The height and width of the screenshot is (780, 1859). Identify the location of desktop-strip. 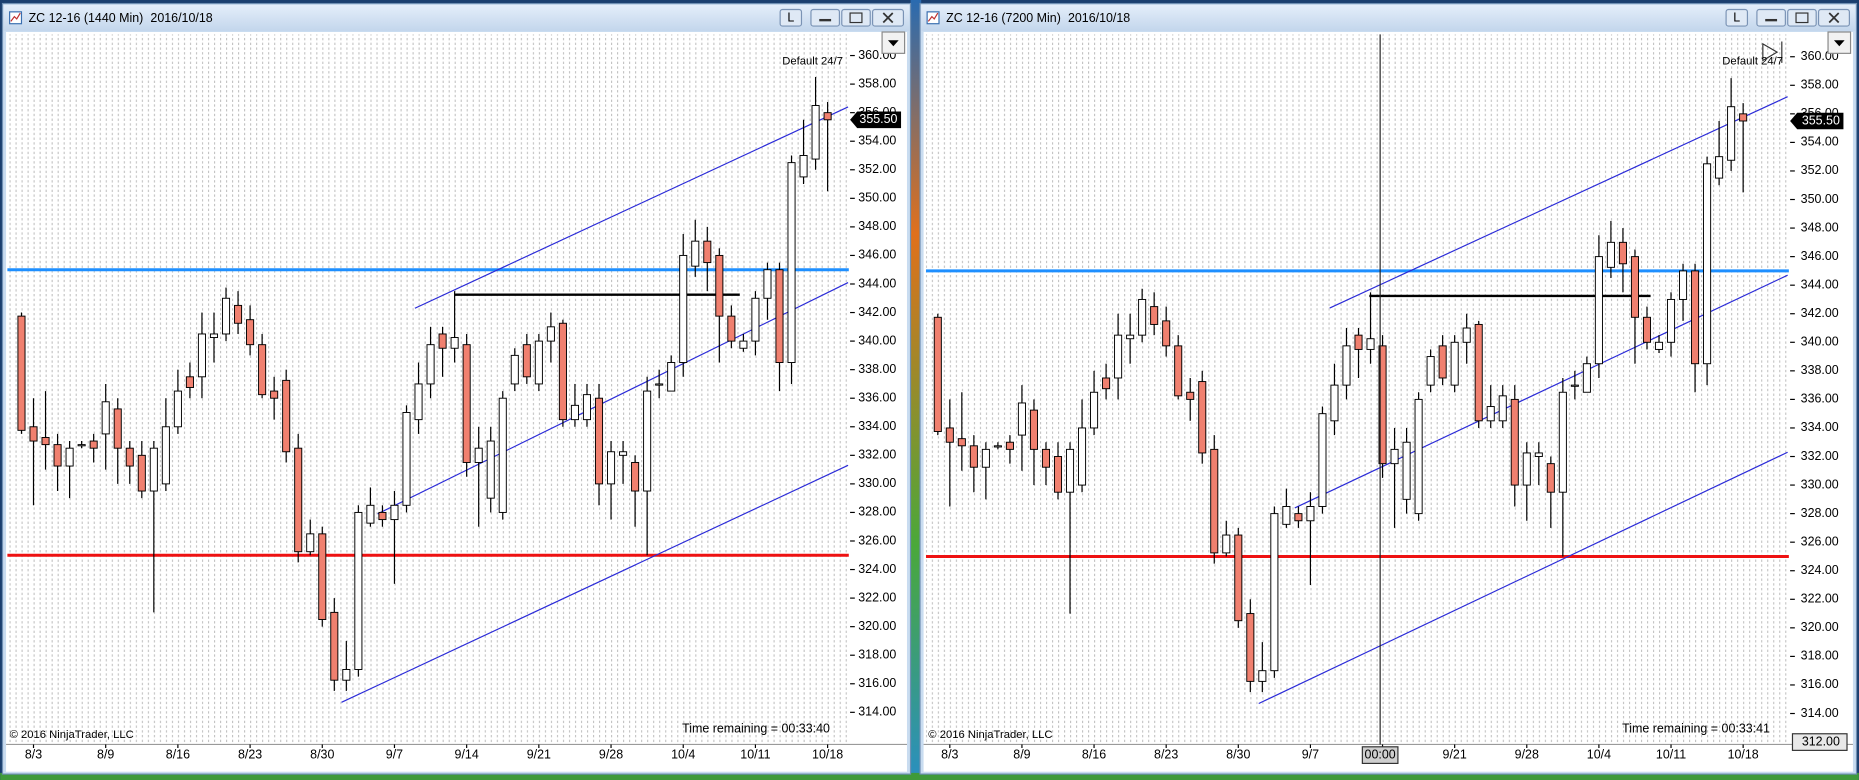
(929, 776).